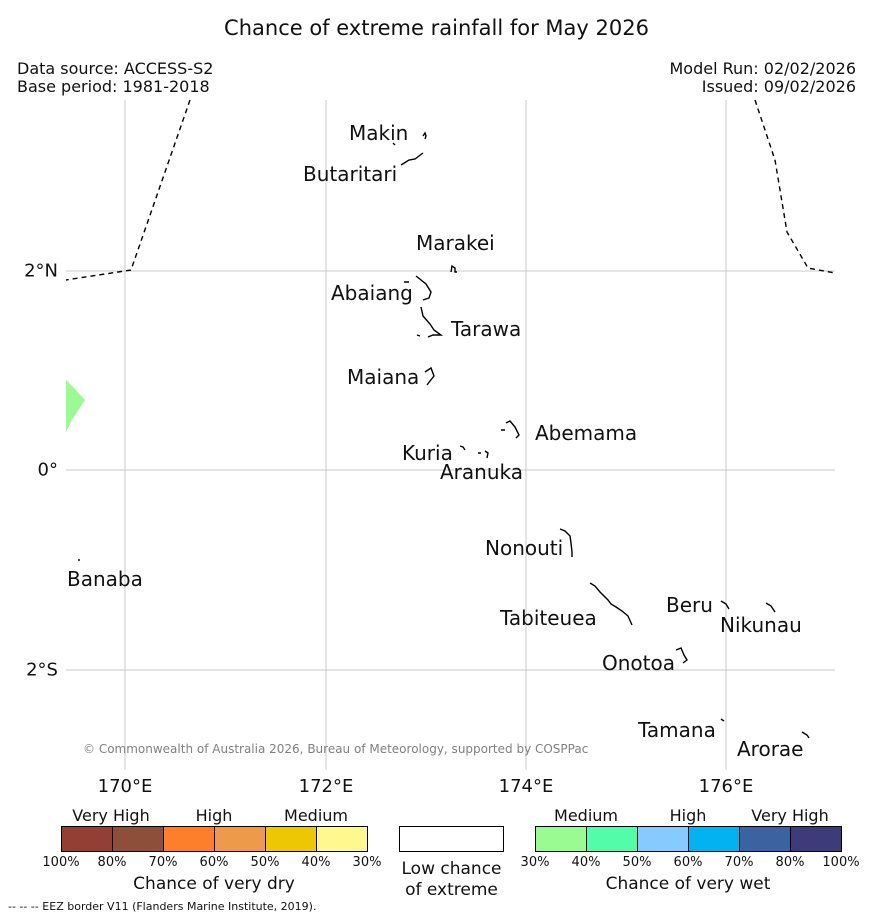 This screenshot has width=873, height=919. I want to click on dry-category-very-high: Very High, so click(111, 815).